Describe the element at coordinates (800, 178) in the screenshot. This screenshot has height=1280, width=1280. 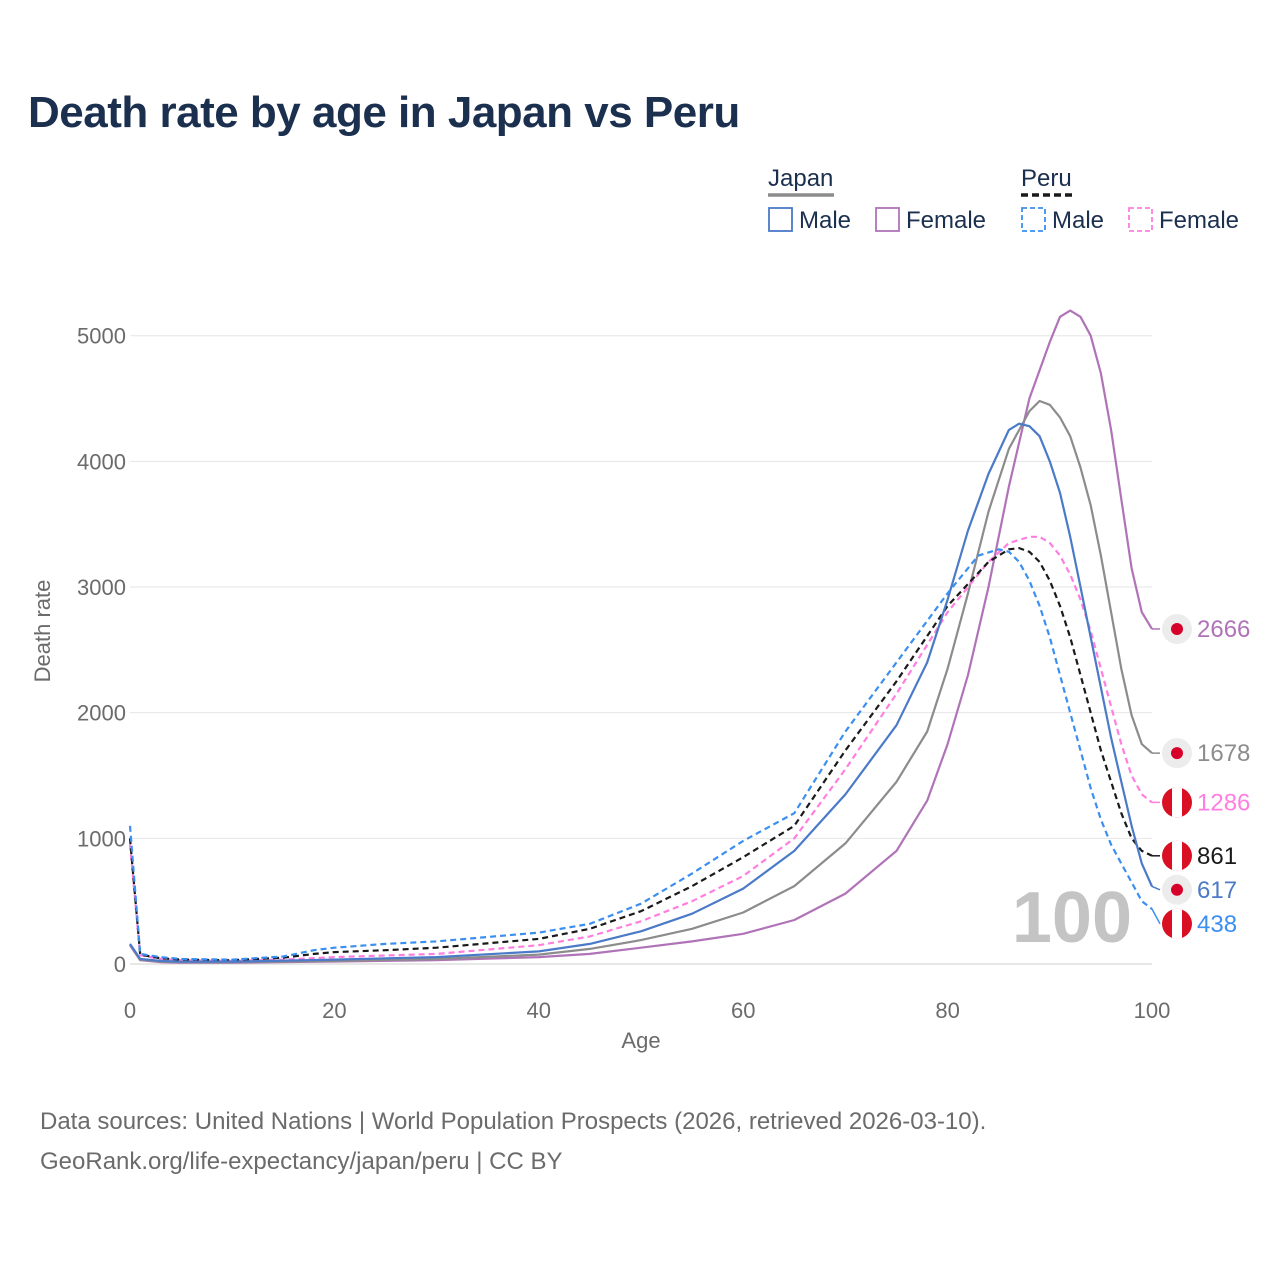
I see `legend-group-japan: Japan` at that location.